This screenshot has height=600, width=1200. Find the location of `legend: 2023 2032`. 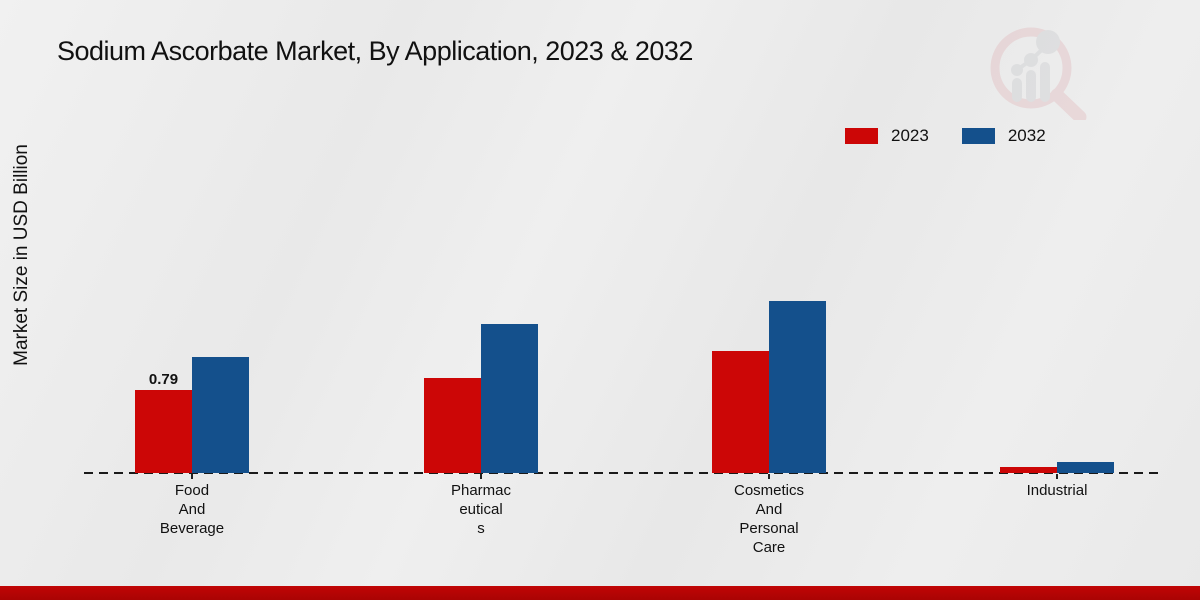

legend: 2023 2032 is located at coordinates (945, 136).